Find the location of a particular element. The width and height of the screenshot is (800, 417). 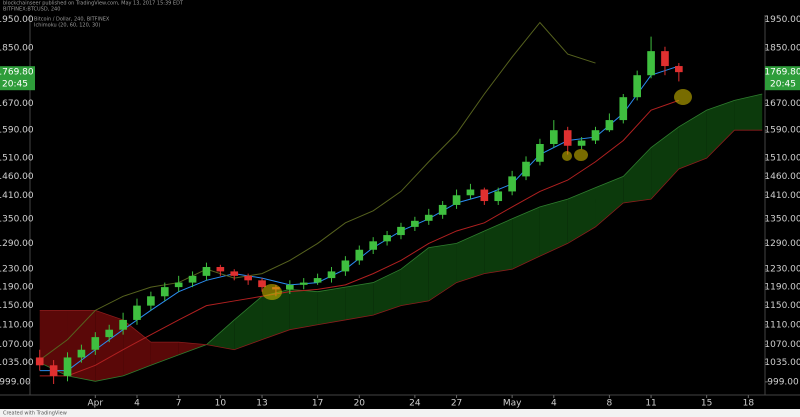

y-tick-label: 1110.00 is located at coordinates (17, 325).